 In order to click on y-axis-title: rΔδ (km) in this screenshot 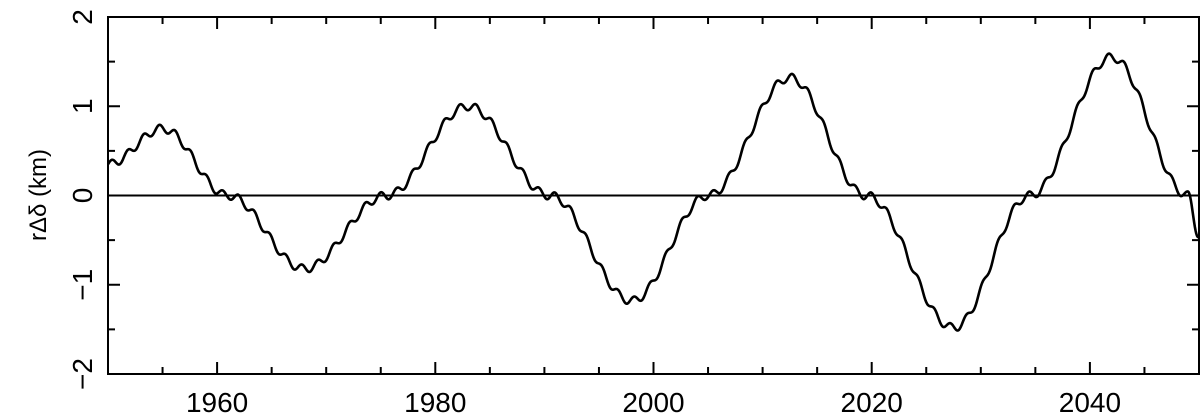, I will do `click(38, 195)`.